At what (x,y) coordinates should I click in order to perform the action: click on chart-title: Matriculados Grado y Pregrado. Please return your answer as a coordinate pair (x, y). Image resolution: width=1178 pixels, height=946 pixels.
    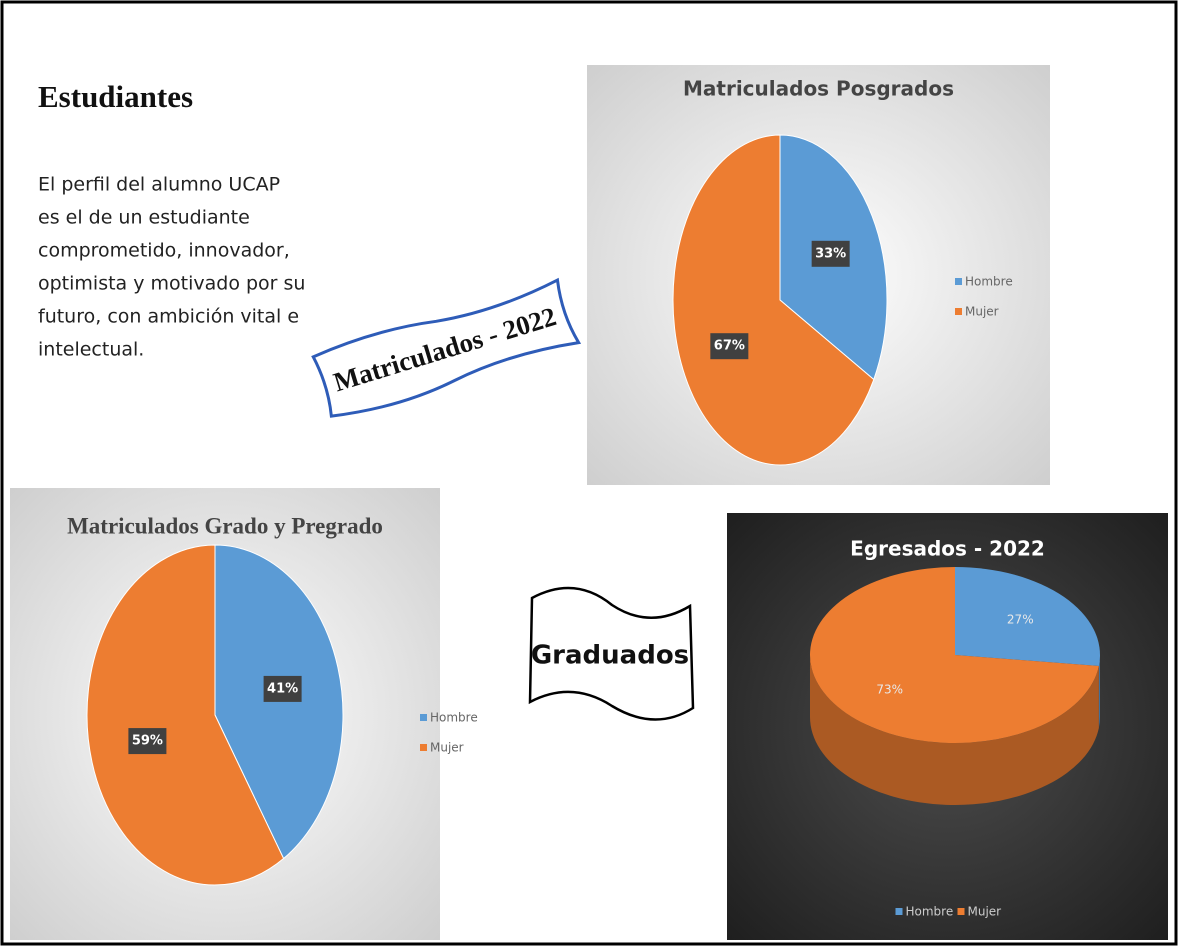
    Looking at the image, I should click on (225, 525).